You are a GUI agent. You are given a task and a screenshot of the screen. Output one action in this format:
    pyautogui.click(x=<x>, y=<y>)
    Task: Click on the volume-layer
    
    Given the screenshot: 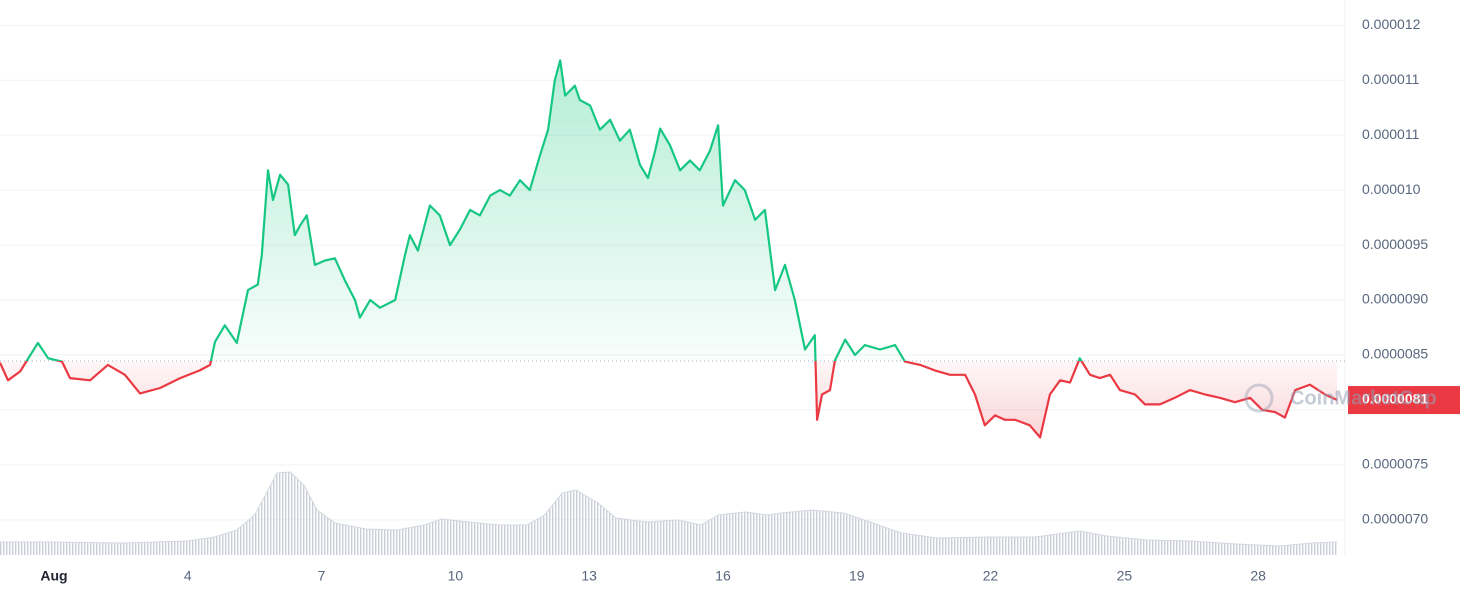 What is the action you would take?
    pyautogui.click(x=669, y=513)
    